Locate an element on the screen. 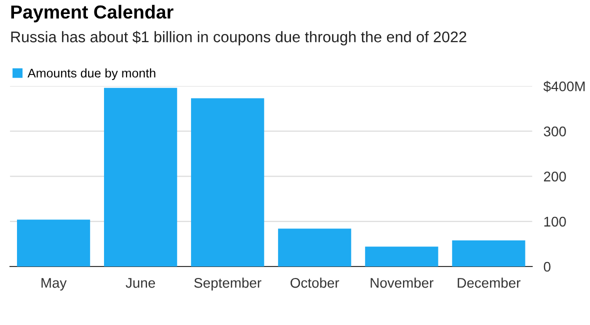  legend-label: Amounts due by month is located at coordinates (92, 74).